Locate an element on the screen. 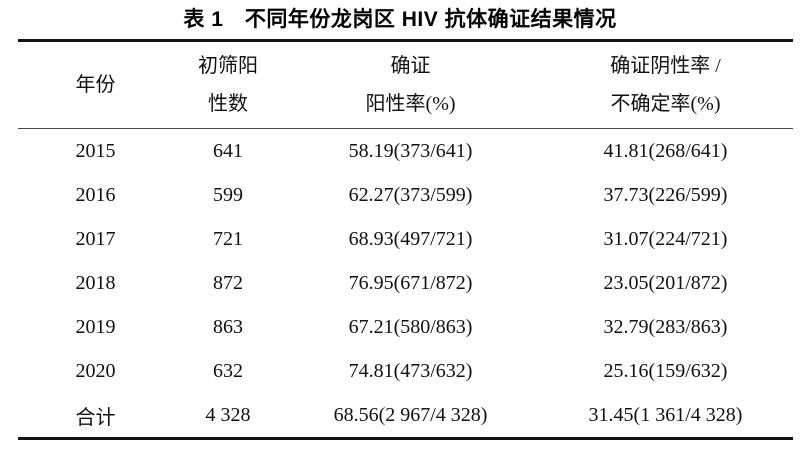  table-row: 2020 632 74.81(473/632) 25.16(159/632) is located at coordinates (405, 371).